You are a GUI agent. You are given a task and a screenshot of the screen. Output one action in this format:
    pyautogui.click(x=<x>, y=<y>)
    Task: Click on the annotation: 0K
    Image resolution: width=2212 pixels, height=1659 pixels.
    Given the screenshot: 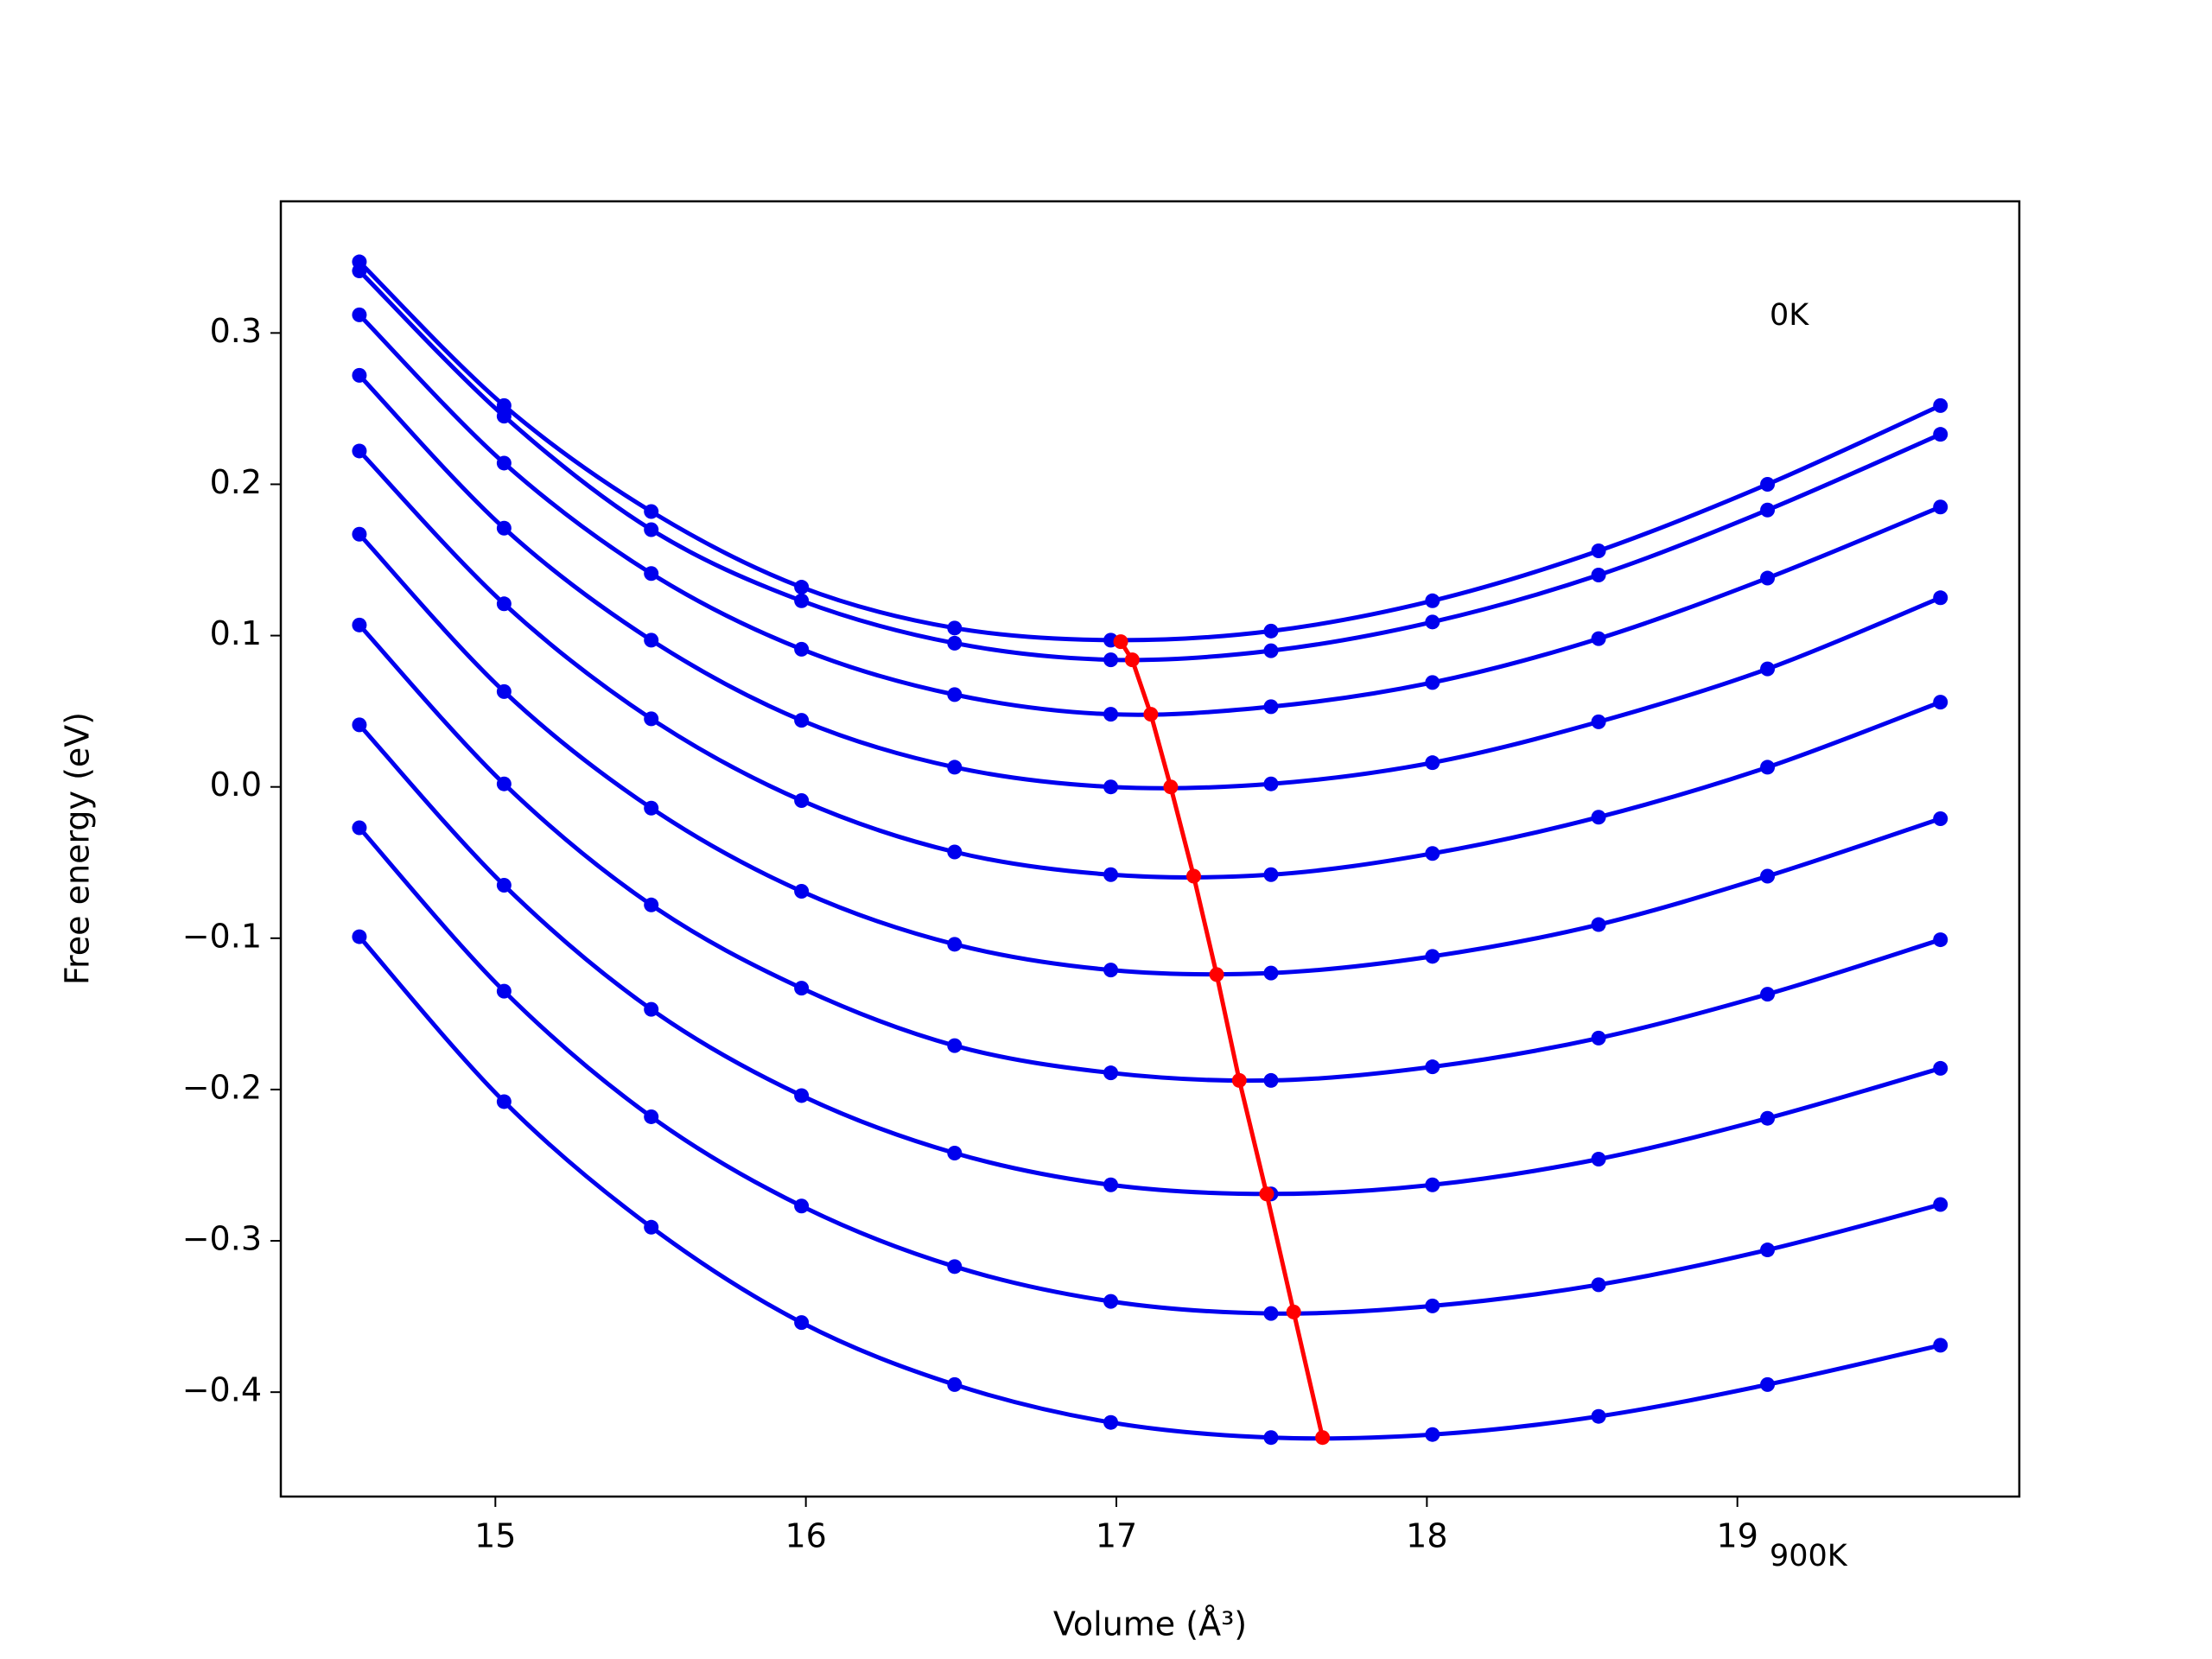 What is the action you would take?
    pyautogui.click(x=1789, y=315)
    